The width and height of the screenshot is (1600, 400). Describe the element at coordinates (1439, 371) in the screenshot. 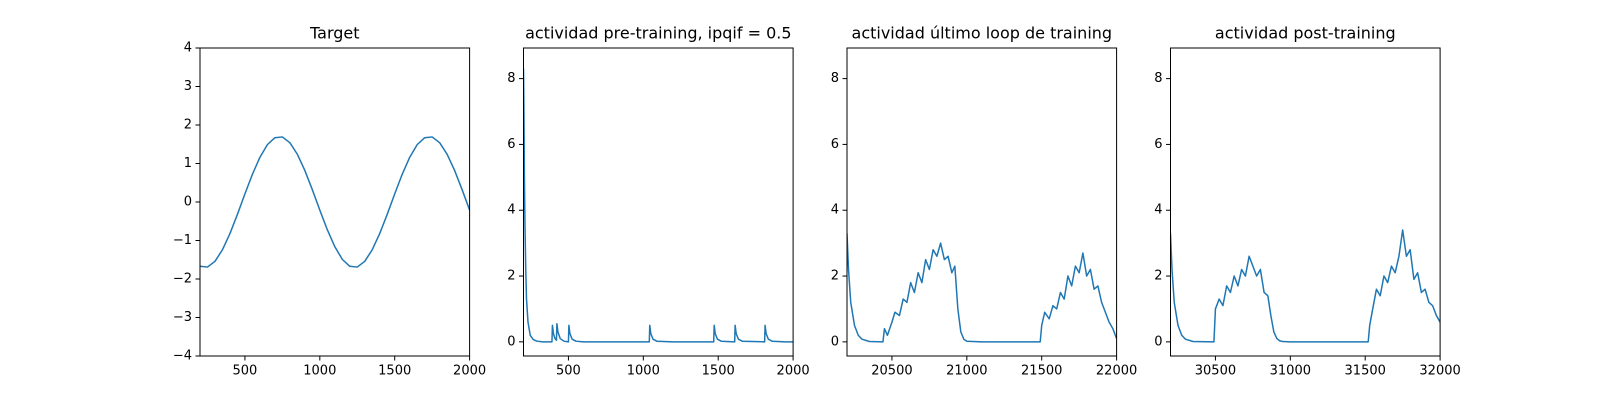

I see `x-tick-label: 32000` at that location.